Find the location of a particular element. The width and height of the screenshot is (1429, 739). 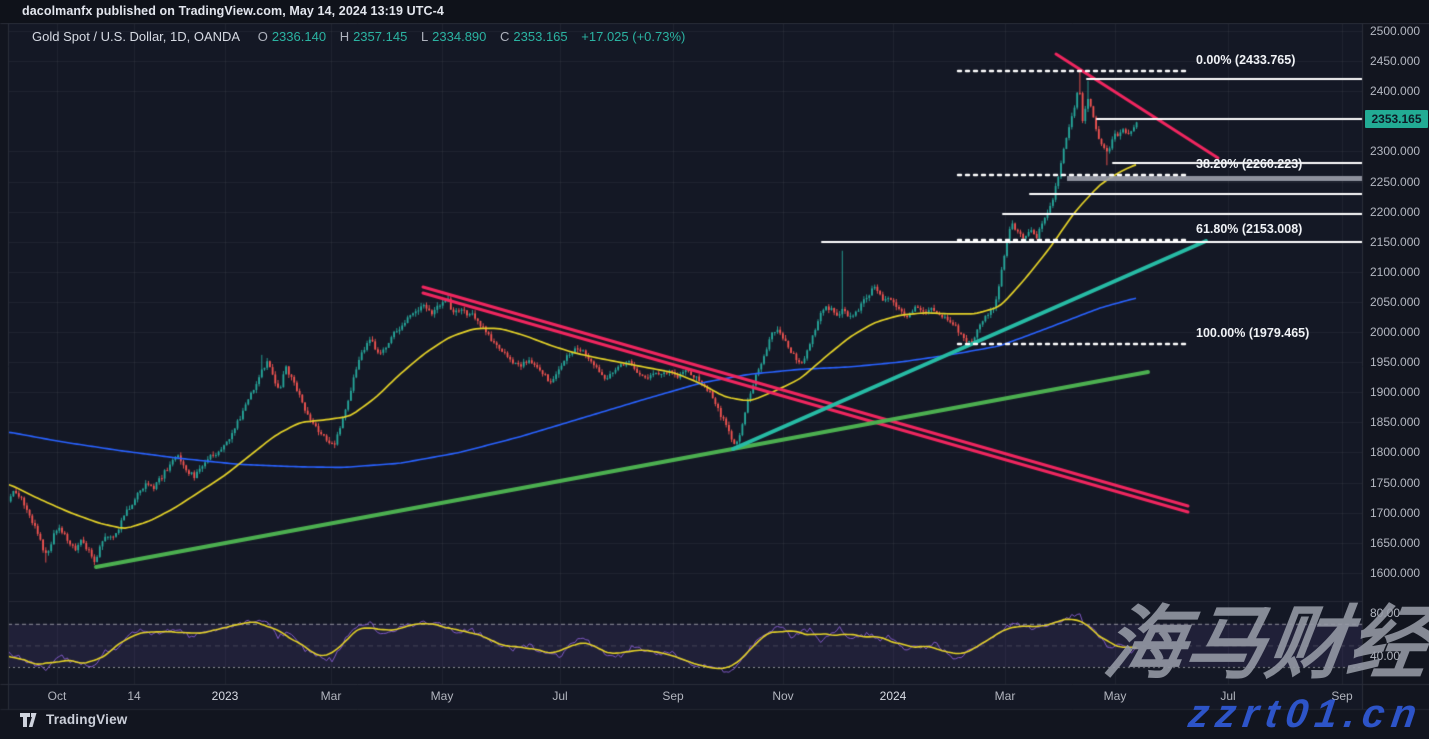

price-tick-label: 1950.000 is located at coordinates (1395, 362).